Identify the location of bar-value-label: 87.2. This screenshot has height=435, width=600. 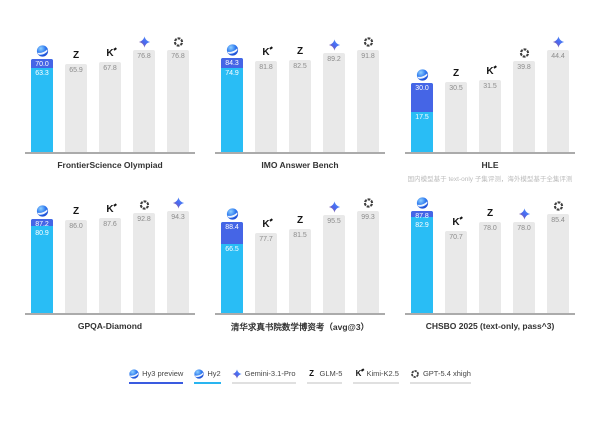
(42, 224).